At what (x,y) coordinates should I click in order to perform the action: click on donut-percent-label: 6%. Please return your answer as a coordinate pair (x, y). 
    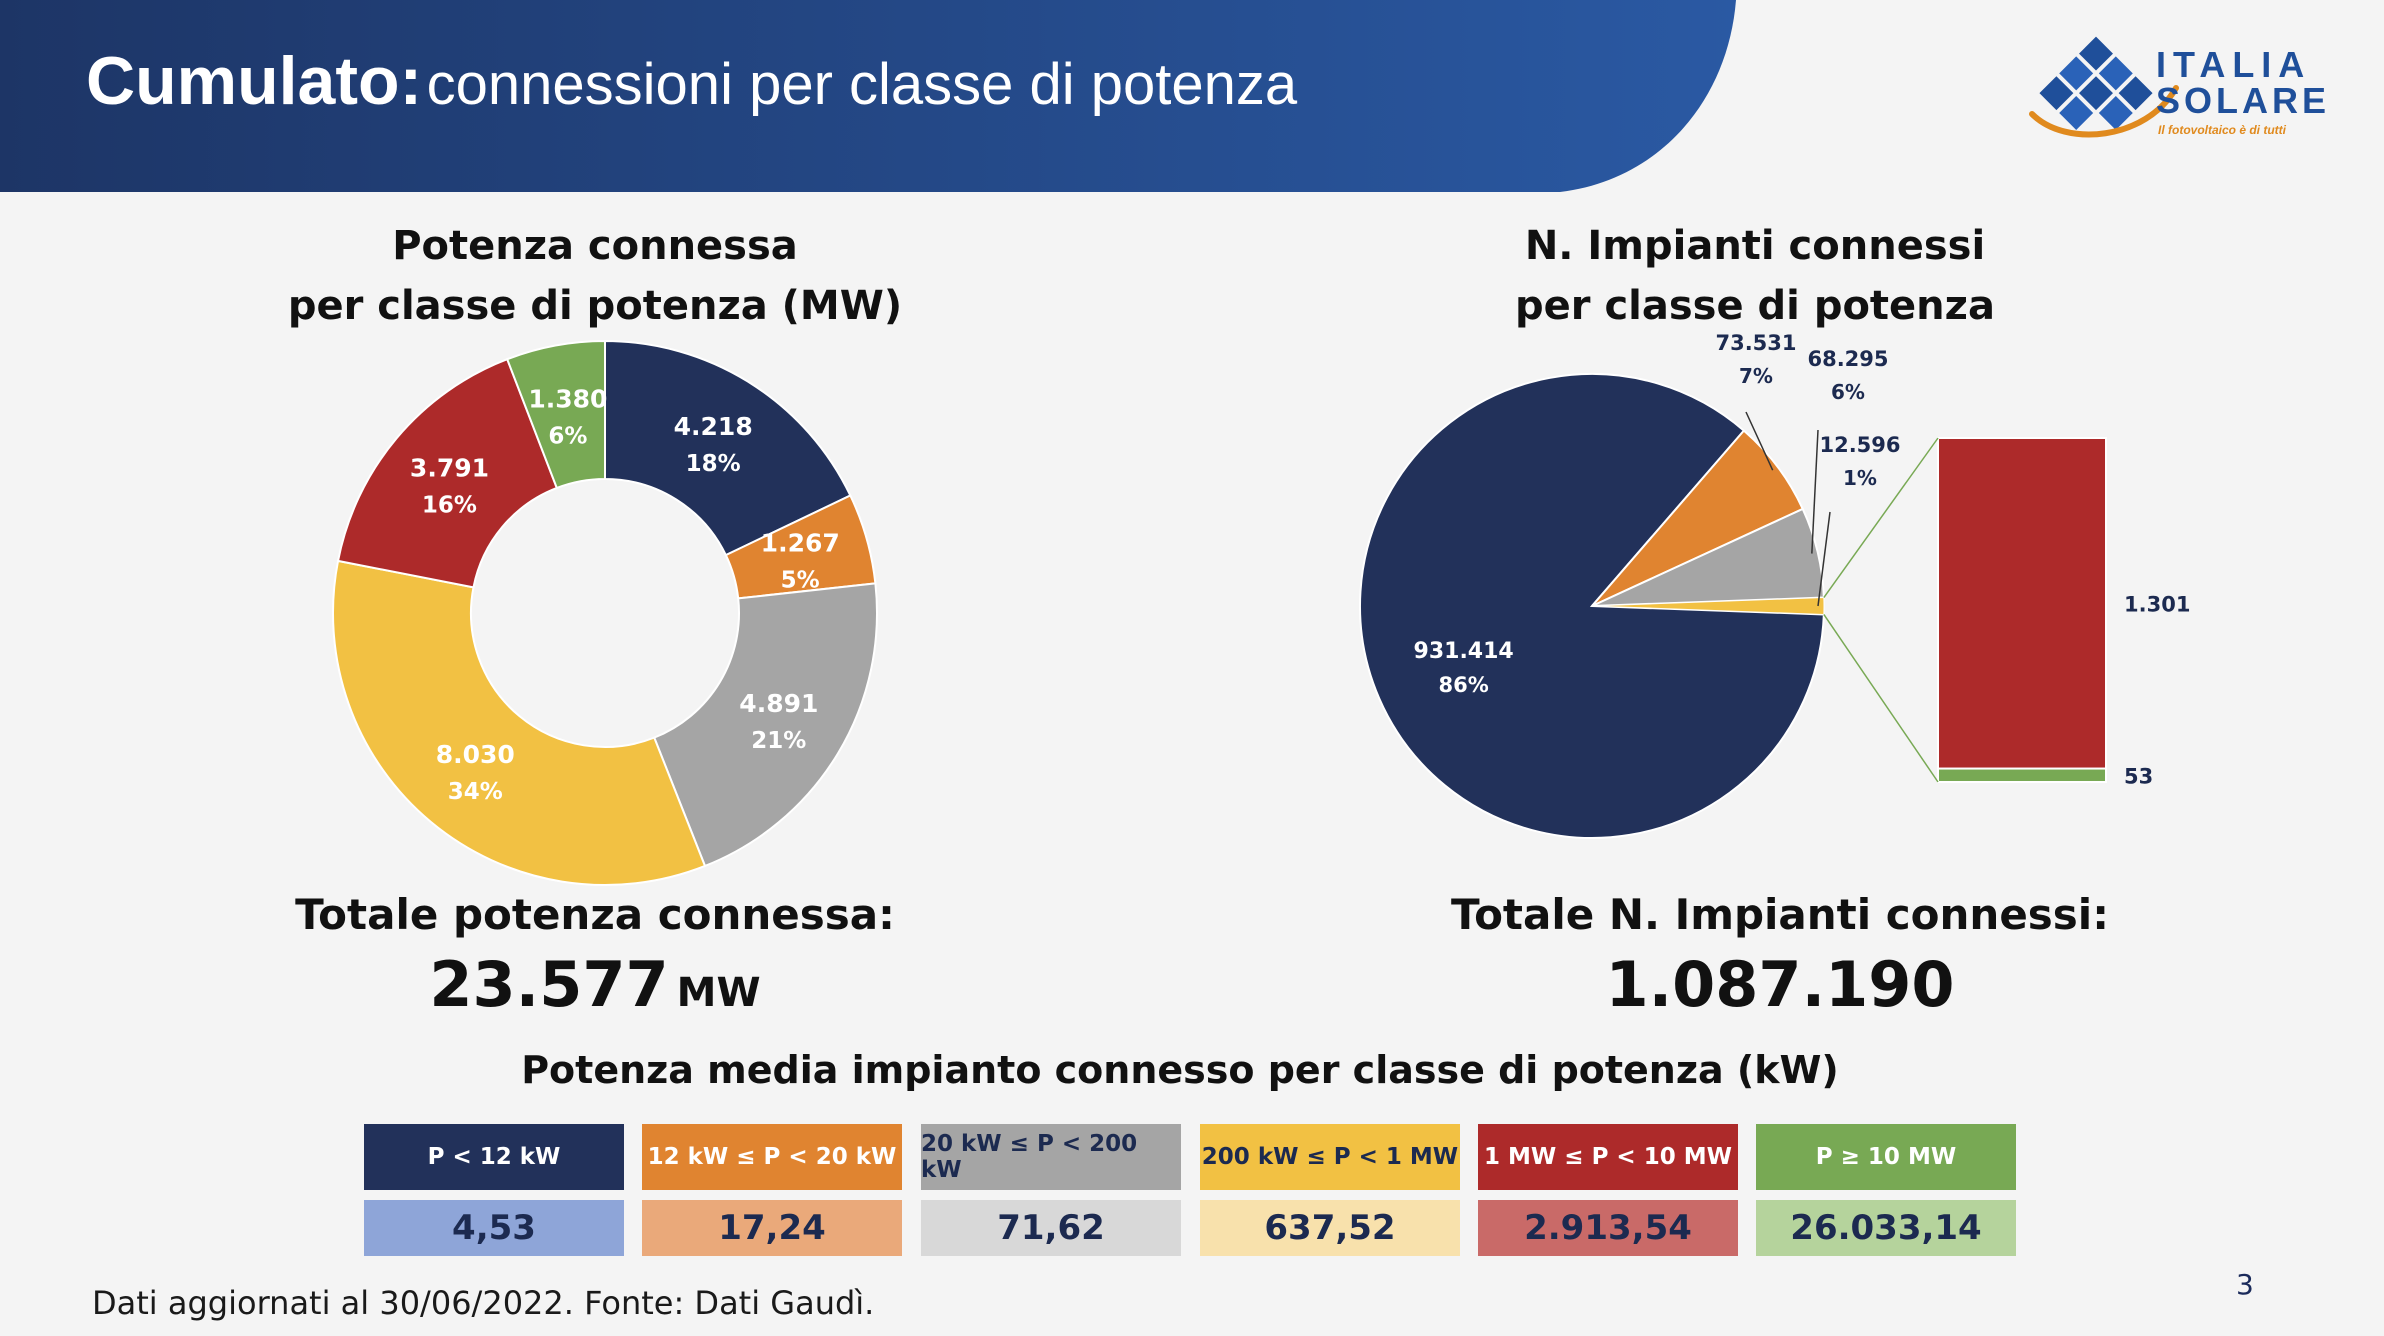
    Looking at the image, I should click on (567, 436).